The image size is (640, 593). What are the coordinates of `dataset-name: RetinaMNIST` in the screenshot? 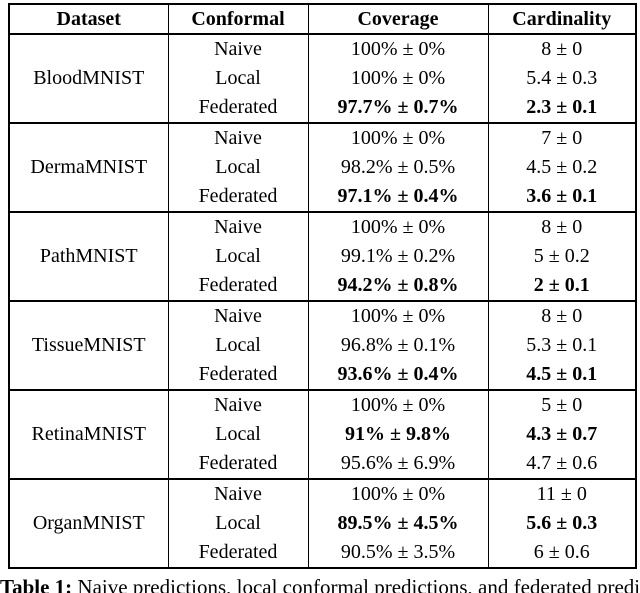 It's located at (88, 434).